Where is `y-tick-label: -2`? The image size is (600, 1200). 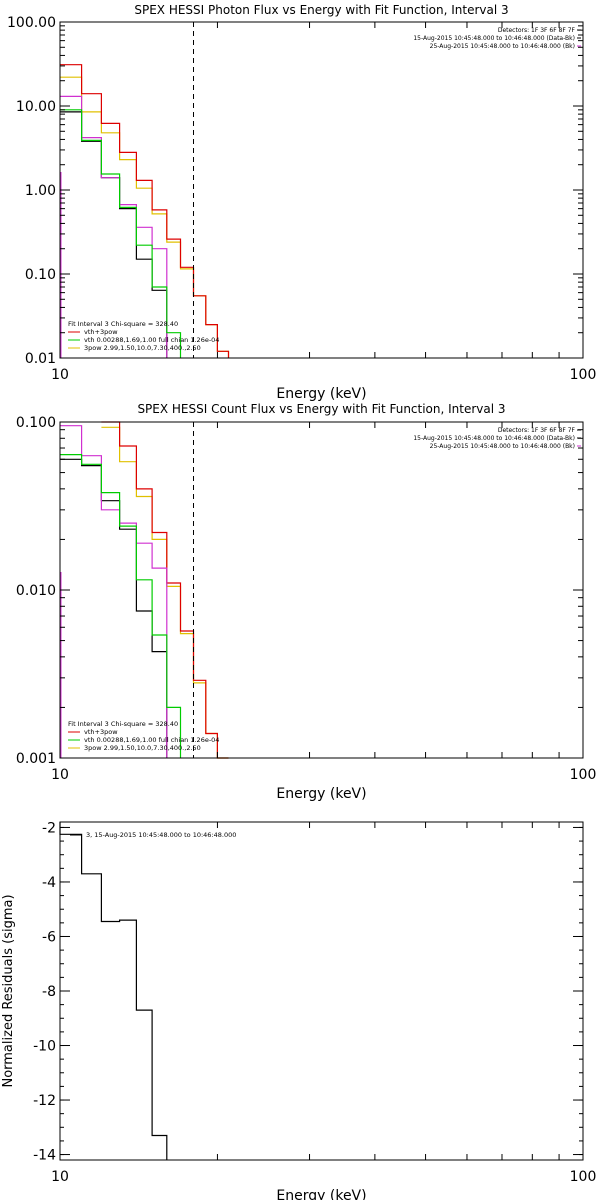 y-tick-label: -2 is located at coordinates (49, 828).